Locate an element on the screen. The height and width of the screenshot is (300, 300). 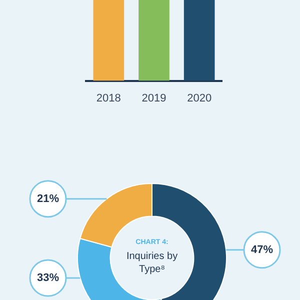
text: Inquiries by Type⁸ is located at coordinates (152, 262).